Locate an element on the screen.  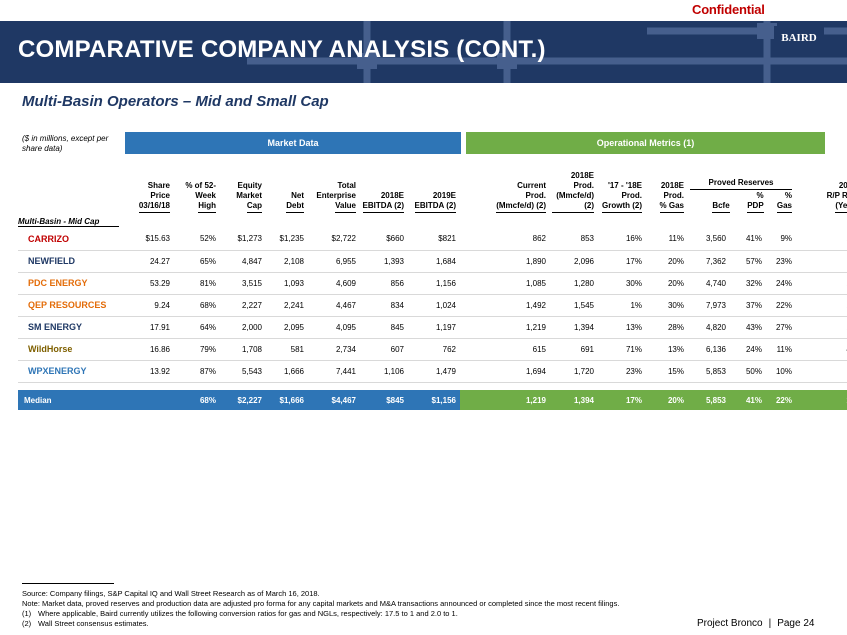
table-cell: 13.3 is located at coordinates (821, 239).